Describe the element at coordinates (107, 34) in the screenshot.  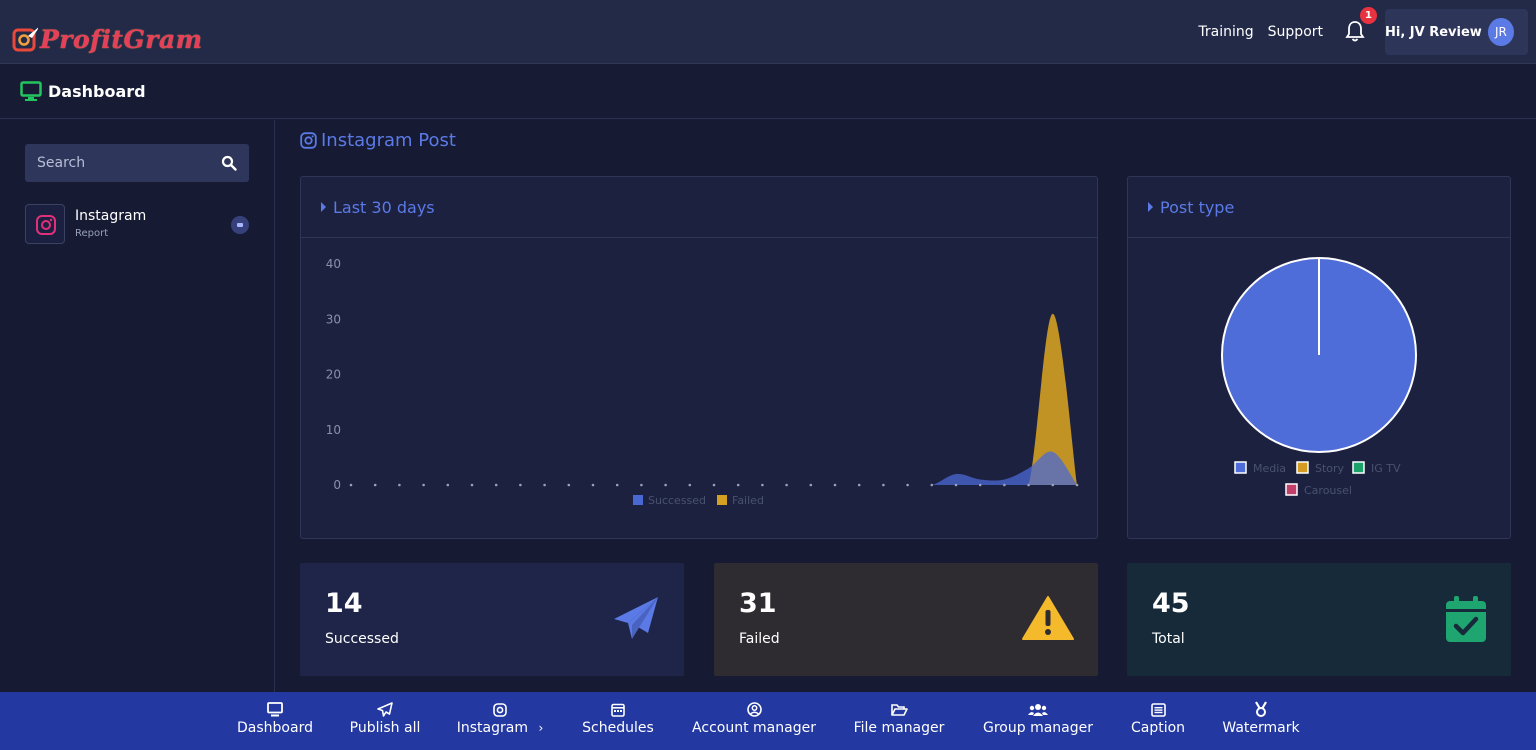
I see `brand-logo: ProfitGram` at that location.